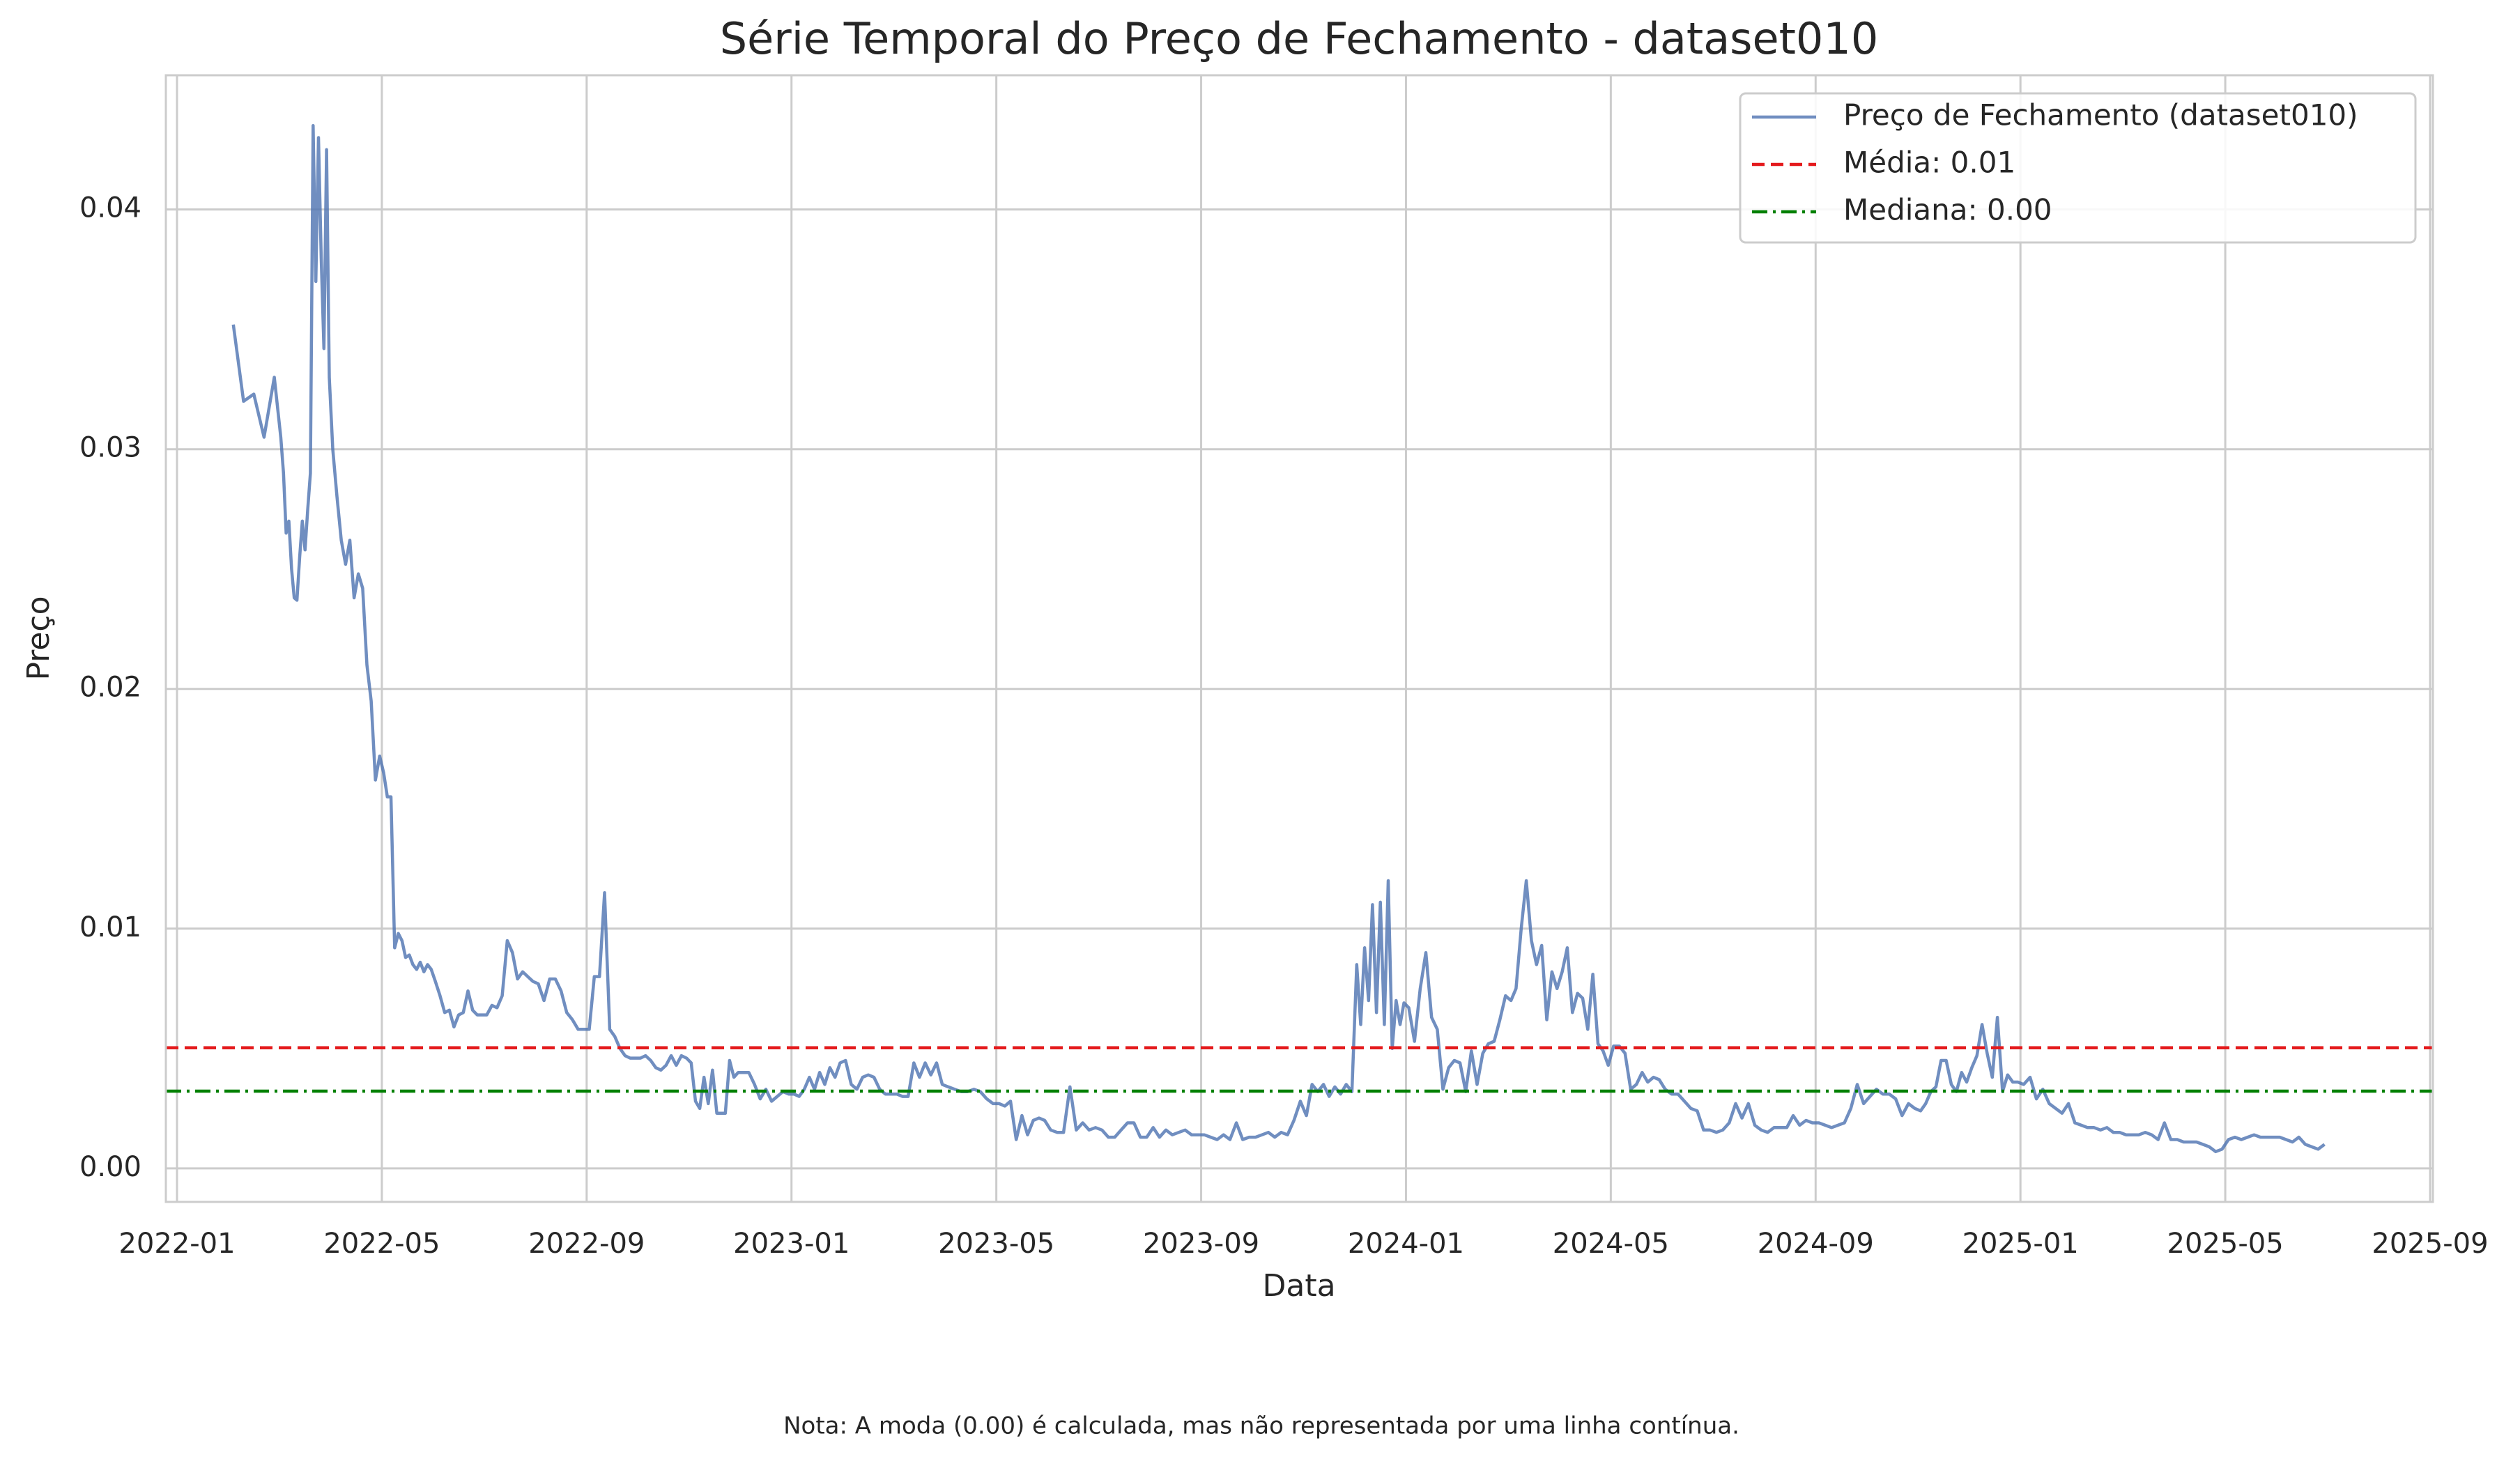  What do you see at coordinates (1611, 1244) in the screenshot?
I see `x-tick-label: 2024-05` at bounding box center [1611, 1244].